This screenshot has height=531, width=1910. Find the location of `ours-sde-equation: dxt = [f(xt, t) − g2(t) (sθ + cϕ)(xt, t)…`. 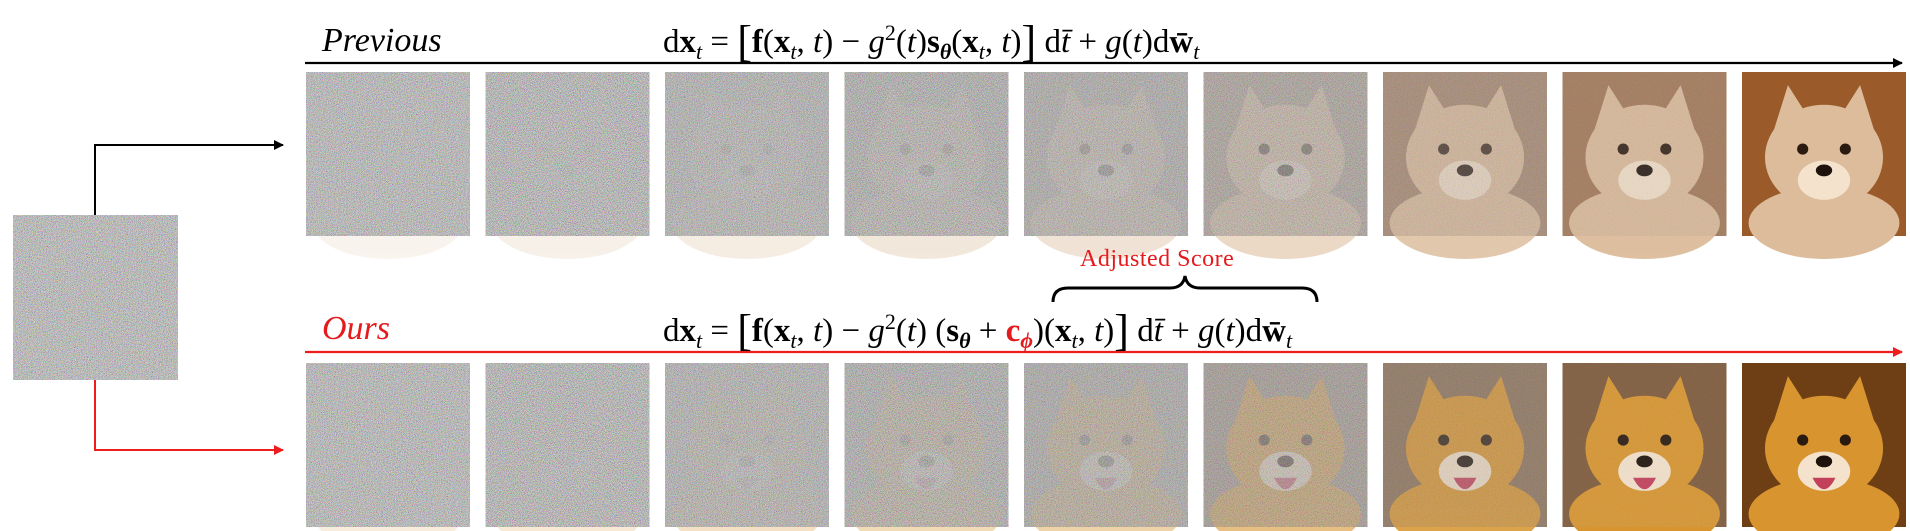

ours-sde-equation: dxt = [f(xt, t) − g2(t) (sθ + cϕ)(xt, t)… is located at coordinates (978, 330).